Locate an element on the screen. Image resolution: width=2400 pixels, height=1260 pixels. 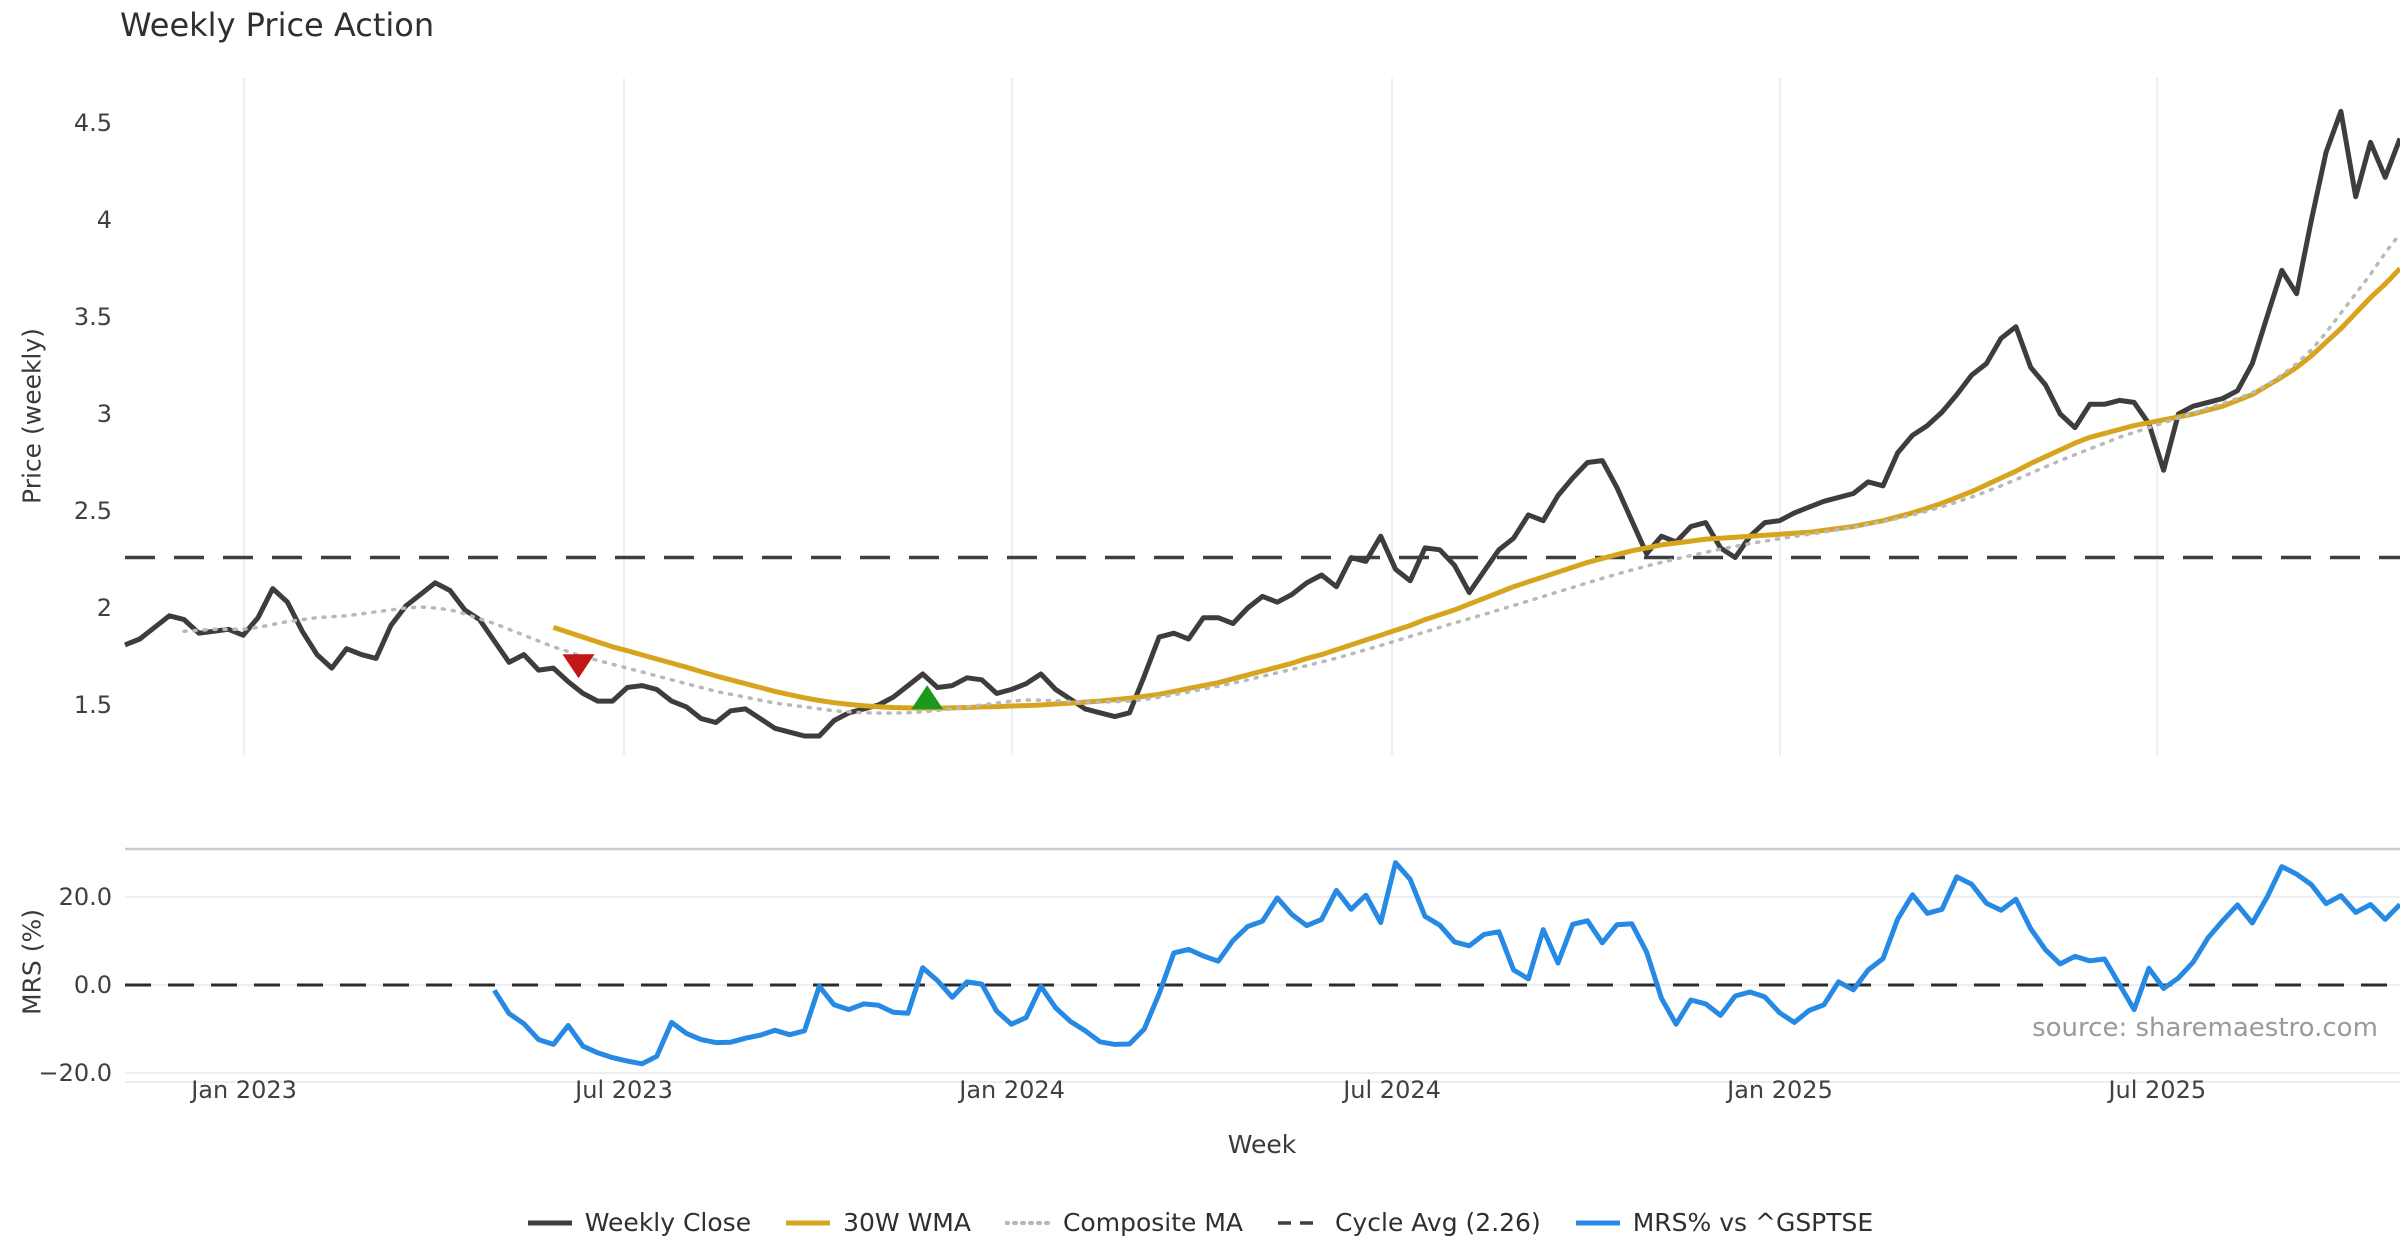
mrs-tick-label: 20.0 is located at coordinates (85, 897).